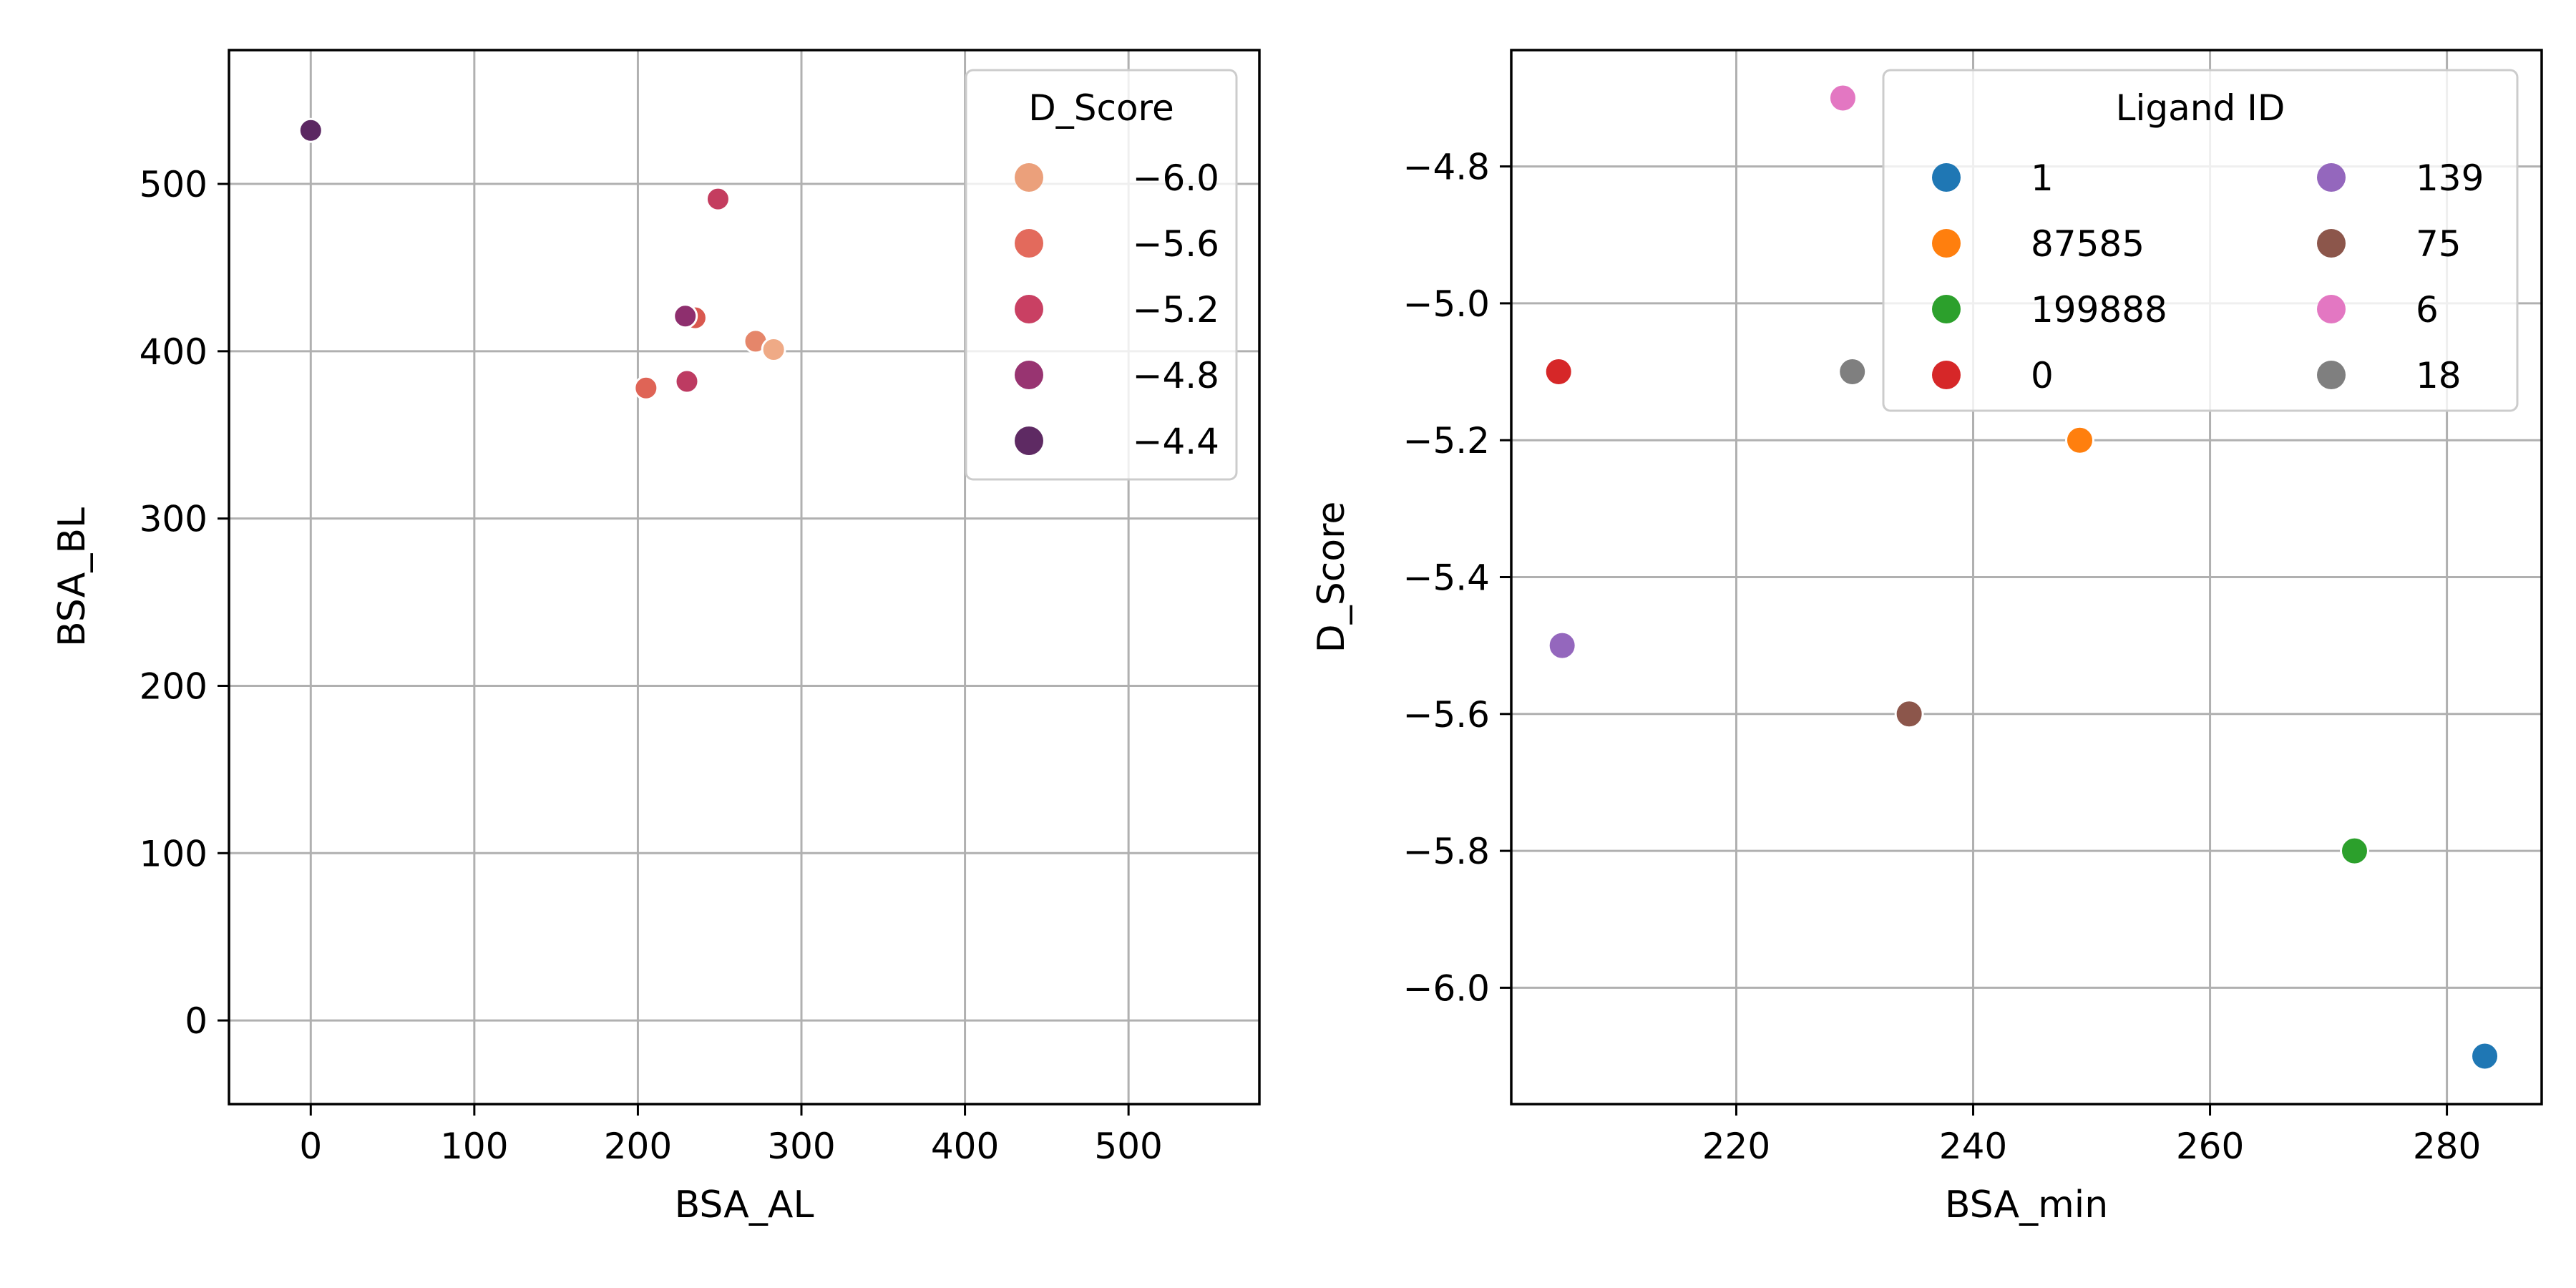 The height and width of the screenshot is (1288, 2576). Describe the element at coordinates (2088, 244) in the screenshot. I see `legend-label: 87585` at that location.